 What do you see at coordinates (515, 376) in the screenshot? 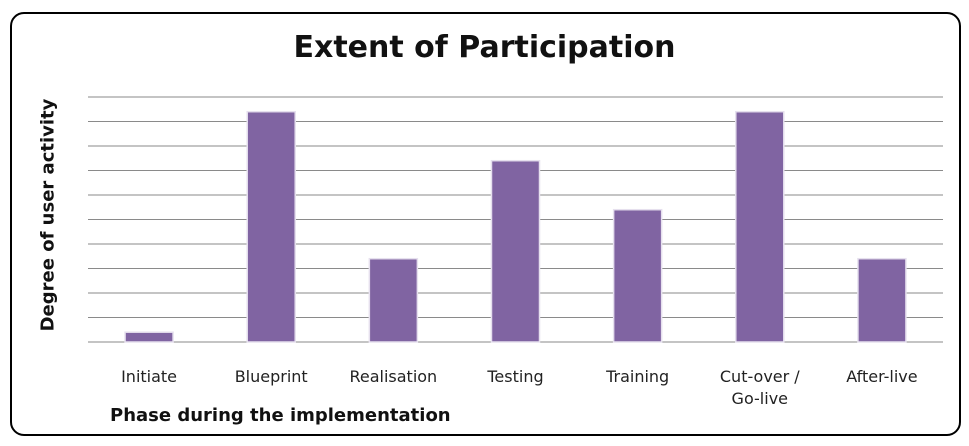
I see `x-tick-label: Testing` at bounding box center [515, 376].